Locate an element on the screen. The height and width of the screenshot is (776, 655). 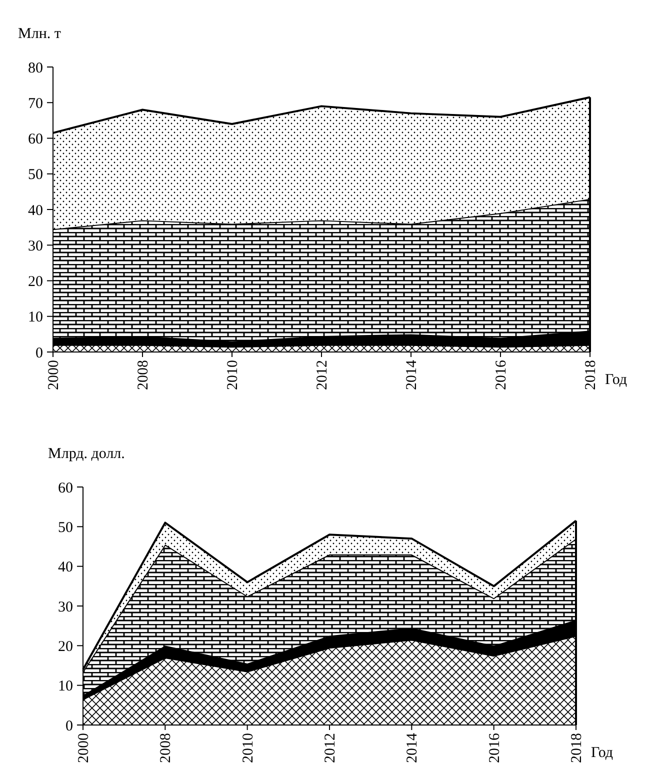
y-axis-title: Млрд. долл. is located at coordinates (86, 454).